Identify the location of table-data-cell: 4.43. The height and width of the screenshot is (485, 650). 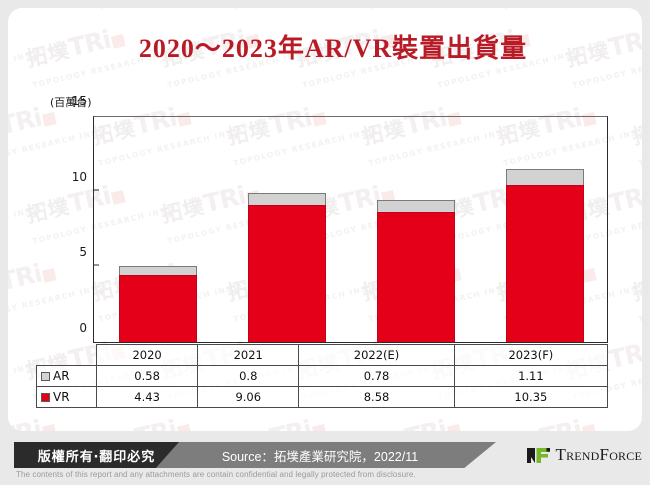
(147, 397).